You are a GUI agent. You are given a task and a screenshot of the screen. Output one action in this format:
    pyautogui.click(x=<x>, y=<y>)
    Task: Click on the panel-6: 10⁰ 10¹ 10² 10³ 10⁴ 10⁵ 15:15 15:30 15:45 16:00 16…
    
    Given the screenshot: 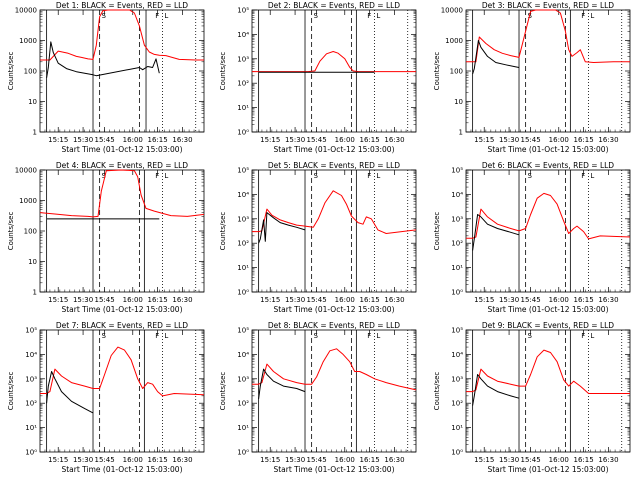 What is the action you would take?
    pyautogui.click(x=532, y=237)
    